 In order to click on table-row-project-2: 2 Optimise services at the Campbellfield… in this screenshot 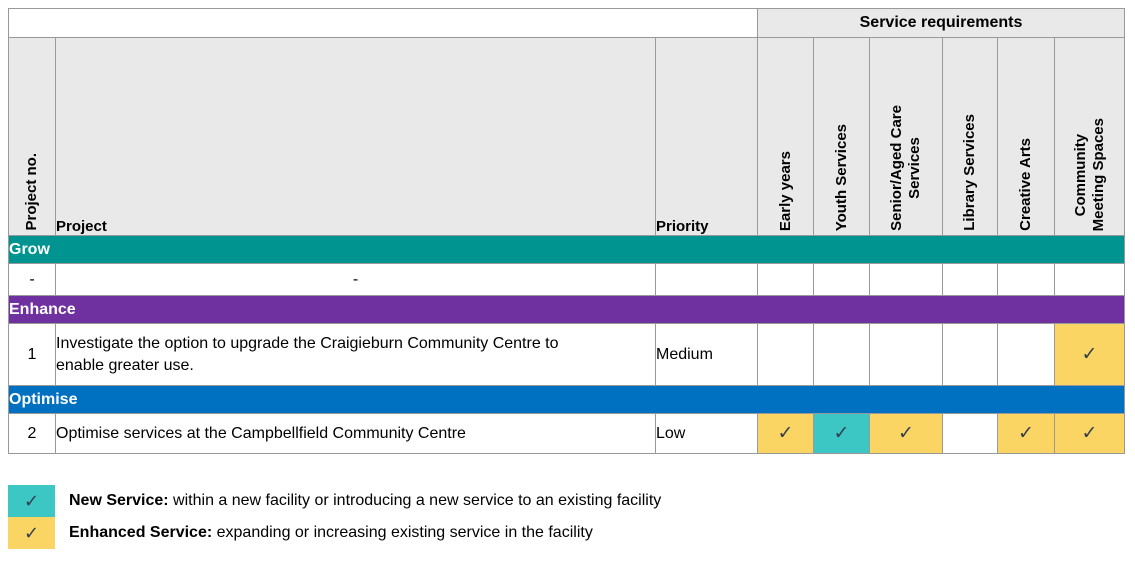, I will do `click(566, 433)`.